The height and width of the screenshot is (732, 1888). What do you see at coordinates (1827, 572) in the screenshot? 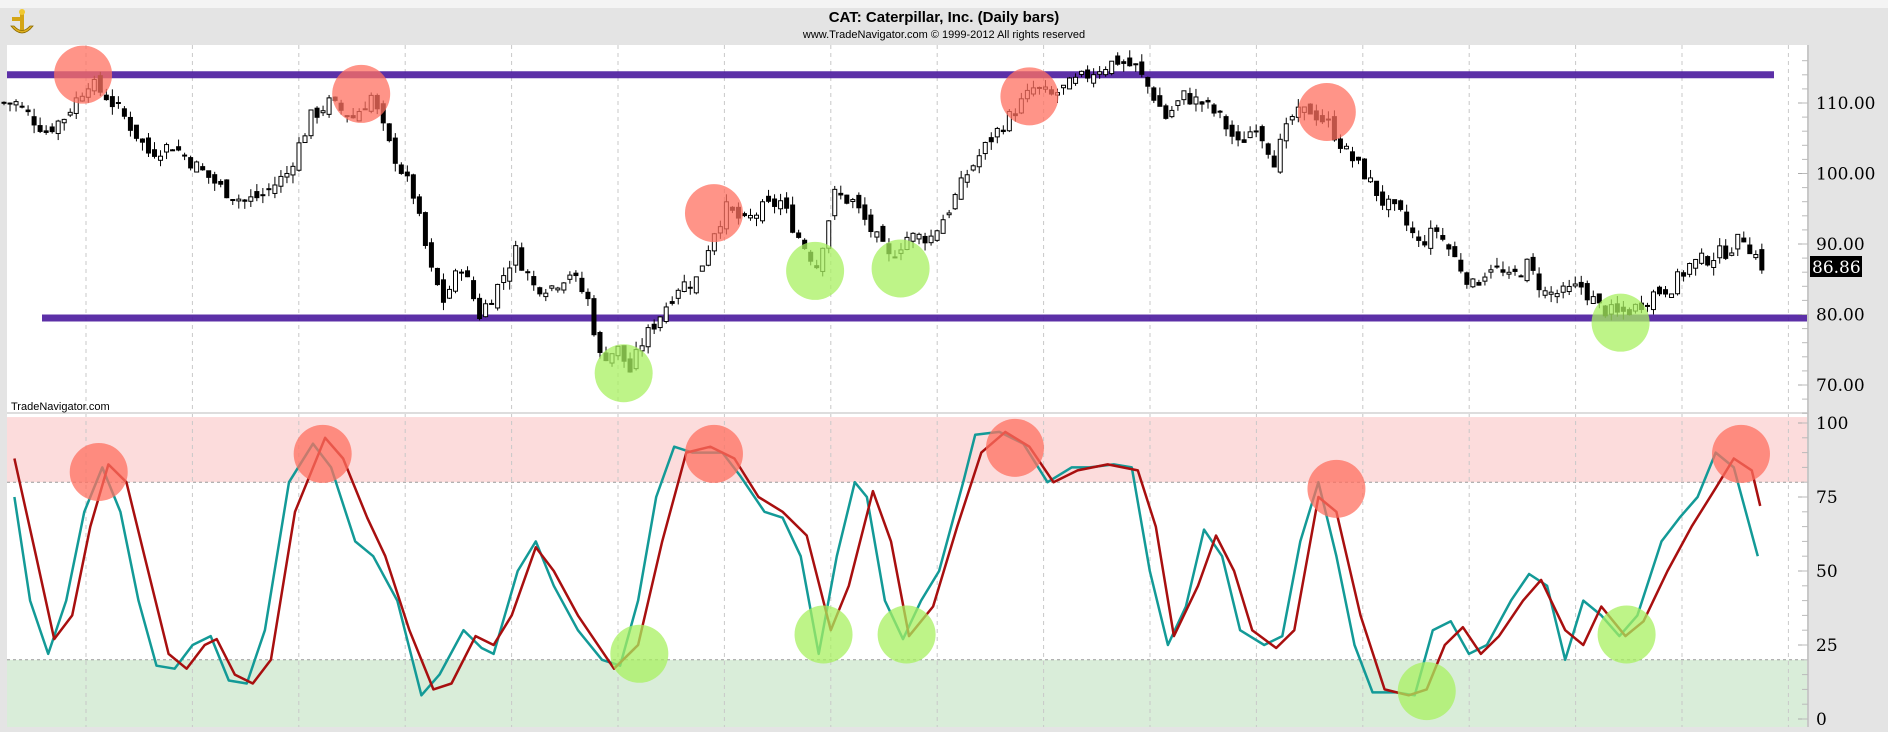
I see `stoch-axis-label: 50` at bounding box center [1827, 572].